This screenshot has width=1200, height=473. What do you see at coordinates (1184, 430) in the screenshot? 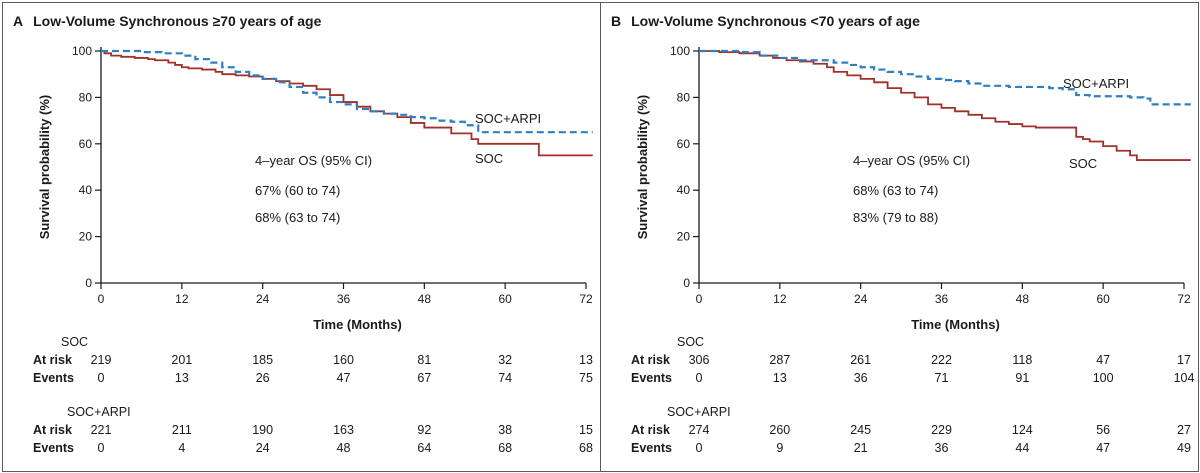
I see `at-risk-value: 27` at bounding box center [1184, 430].